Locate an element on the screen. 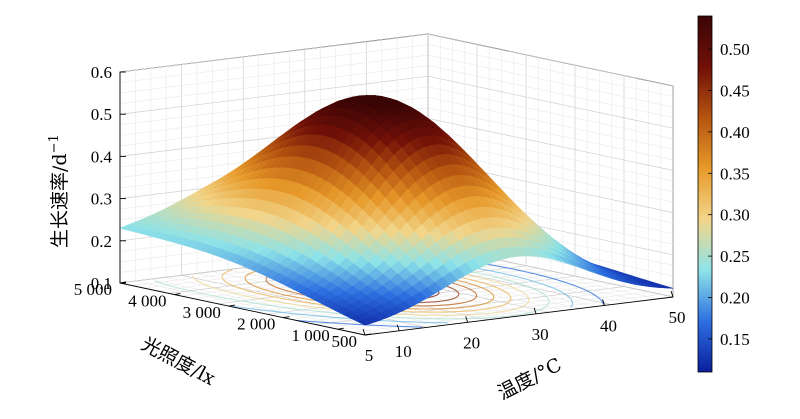 The width and height of the screenshot is (800, 419). z-tick-label: 0.2 is located at coordinates (101, 241).